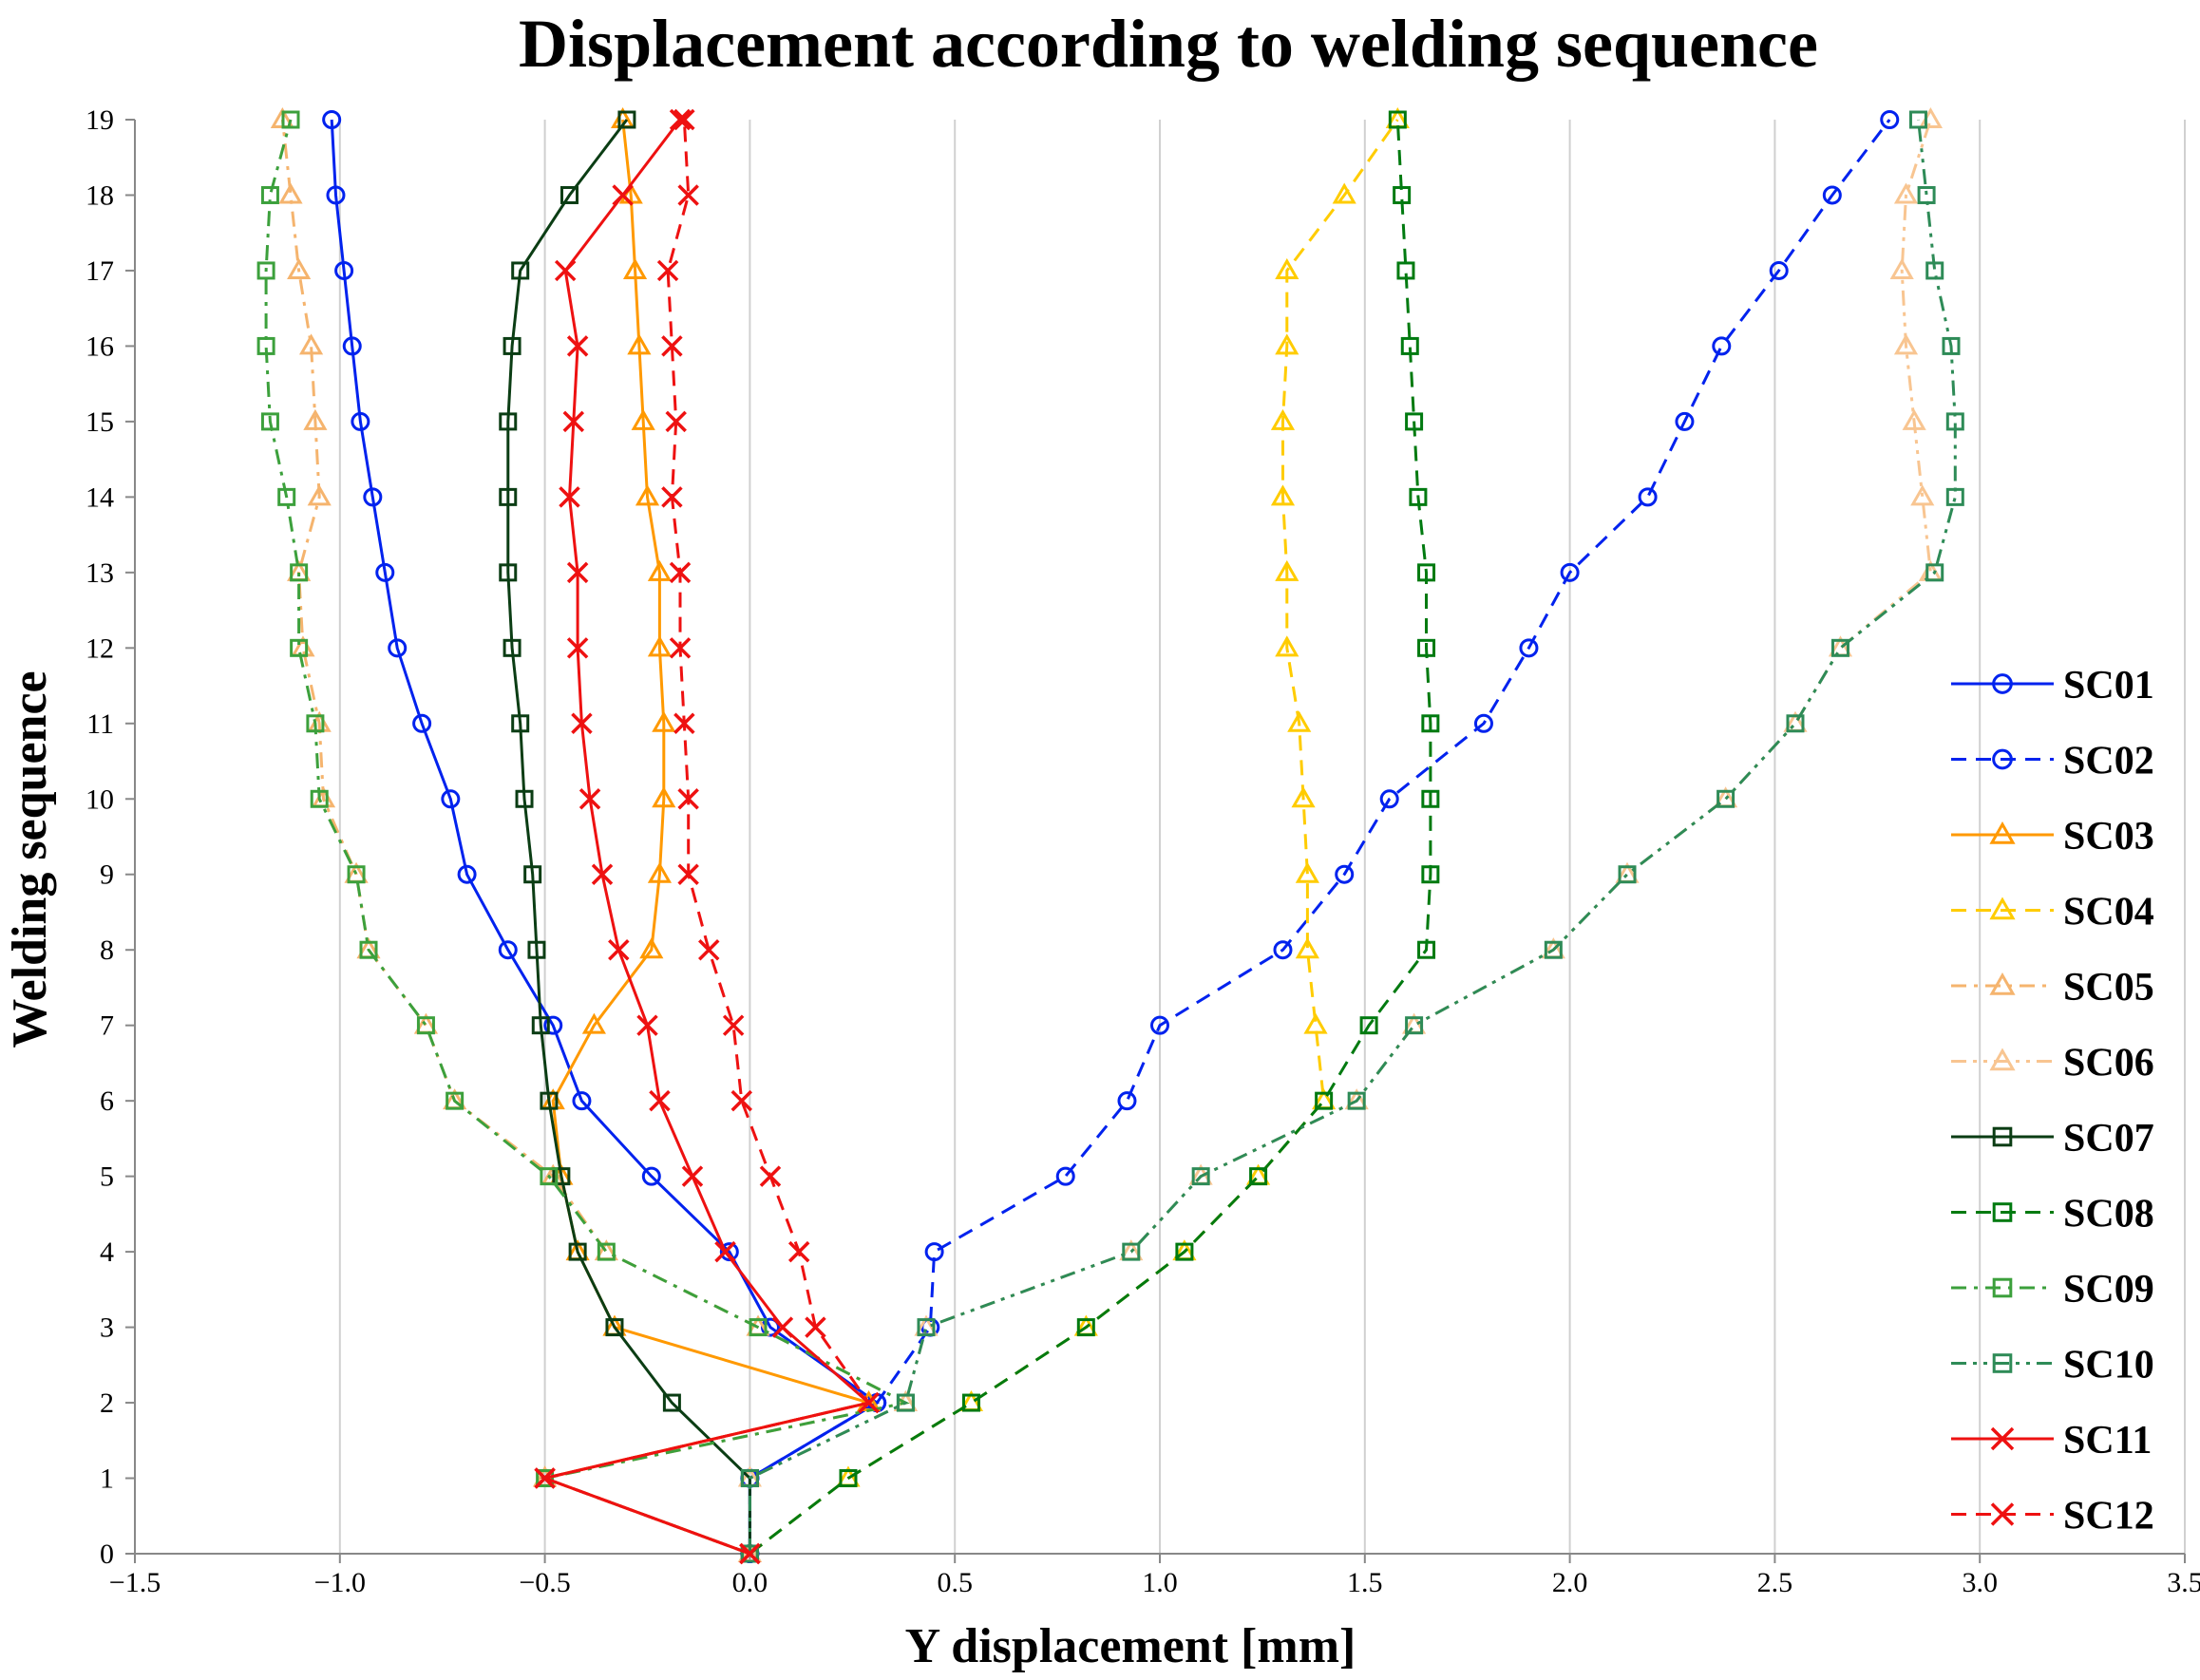  What do you see at coordinates (2108, 988) in the screenshot?
I see `legend-label: SC05` at bounding box center [2108, 988].